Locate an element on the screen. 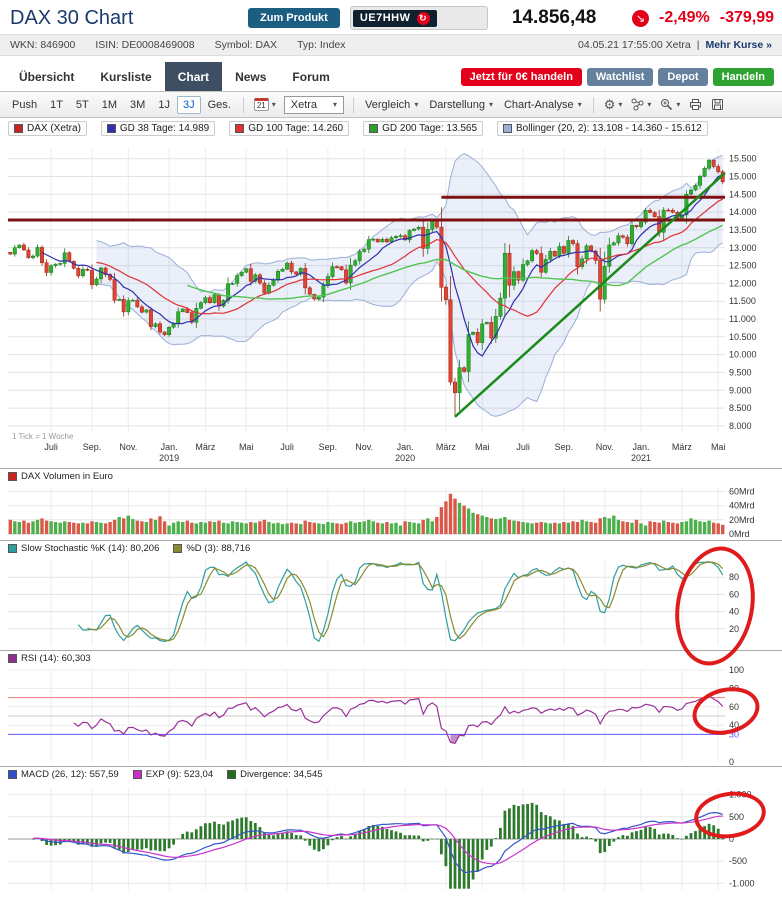  isin-value: ISIN: DE0008469008 is located at coordinates (145, 45).